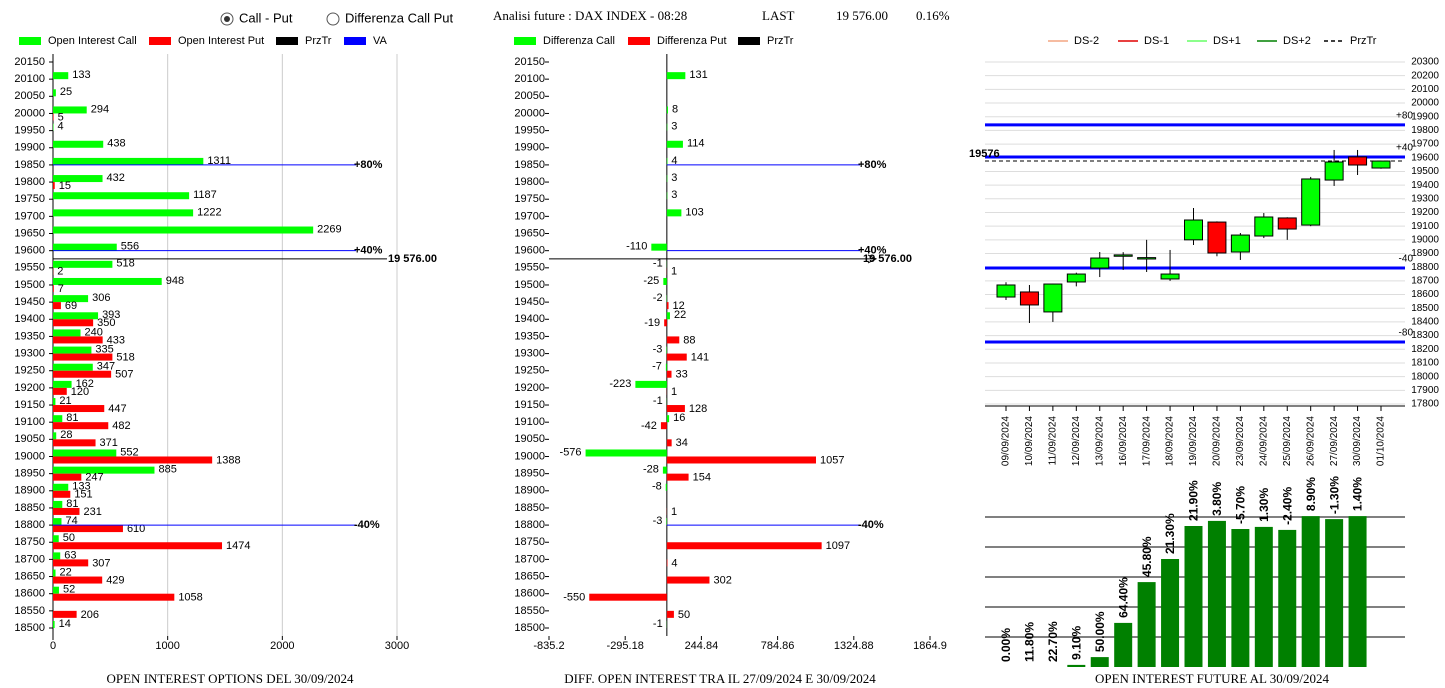  Describe the element at coordinates (1425, 335) in the screenshot. I see `y-tick-label: 18300` at that location.